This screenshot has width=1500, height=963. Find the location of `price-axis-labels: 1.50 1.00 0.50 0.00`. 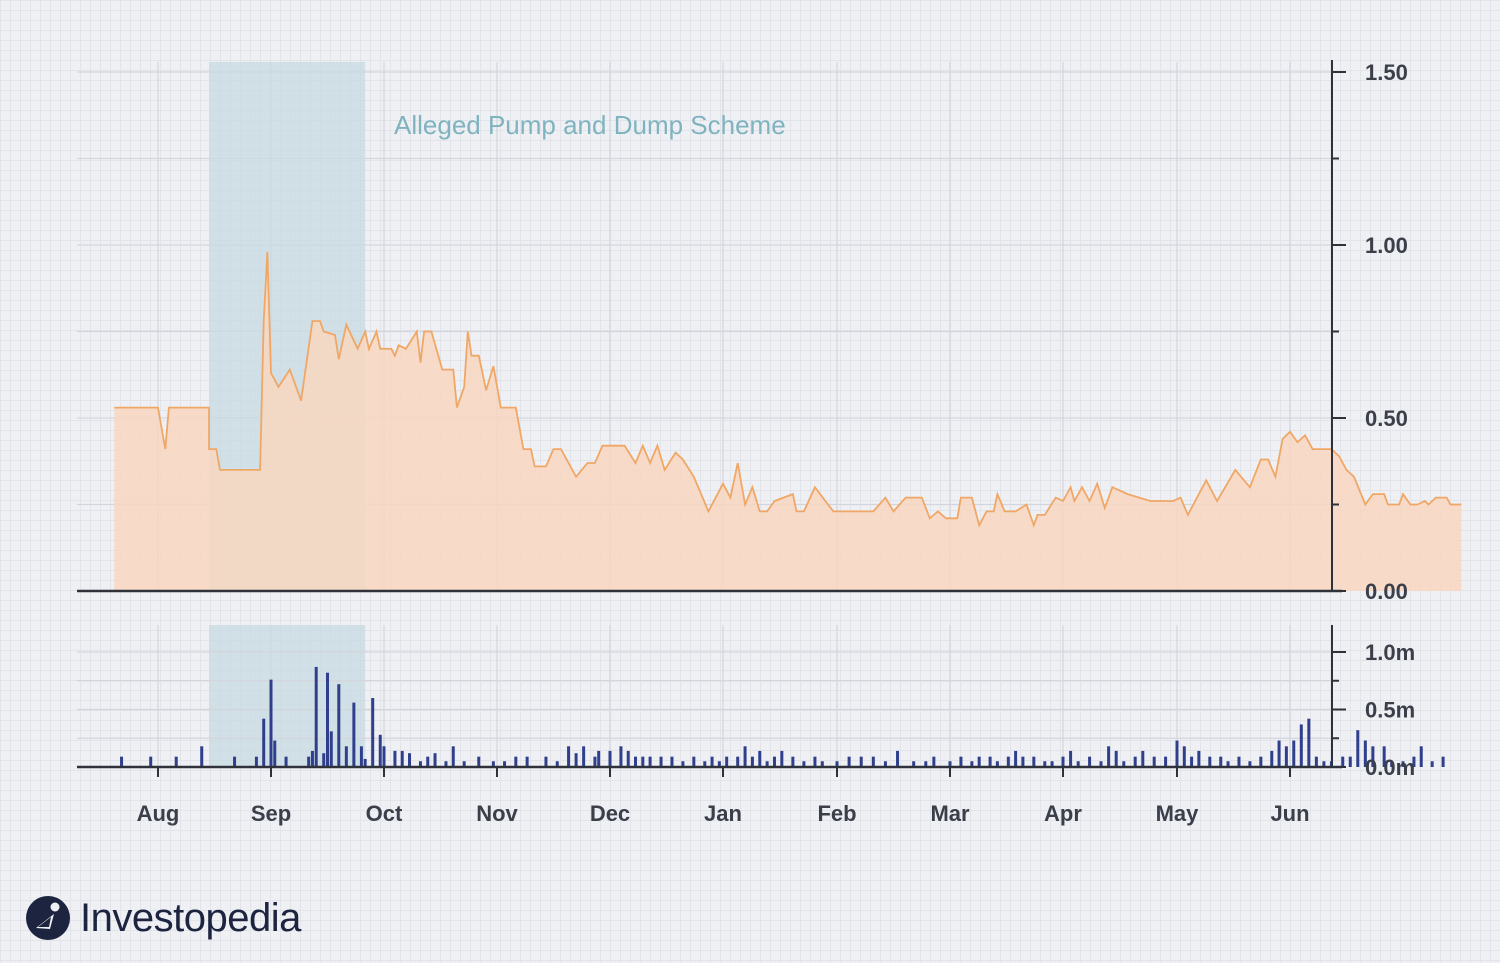

price-axis-labels: 1.50 1.00 0.50 0.00 is located at coordinates (1386, 332).